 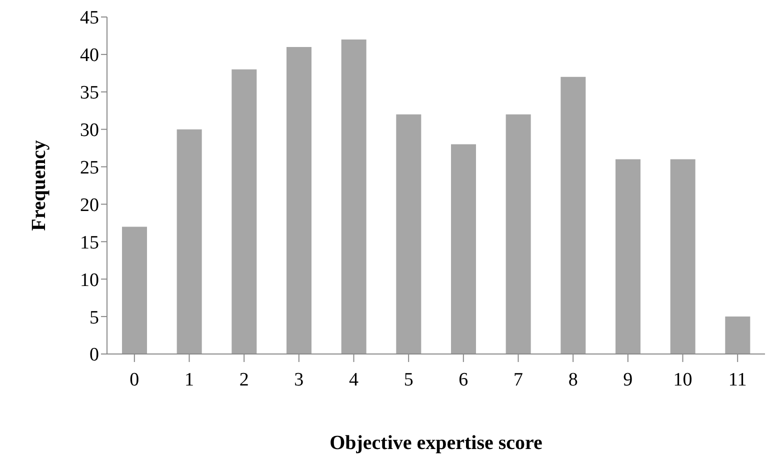 I want to click on x-tick-label: 4, so click(x=354, y=379).